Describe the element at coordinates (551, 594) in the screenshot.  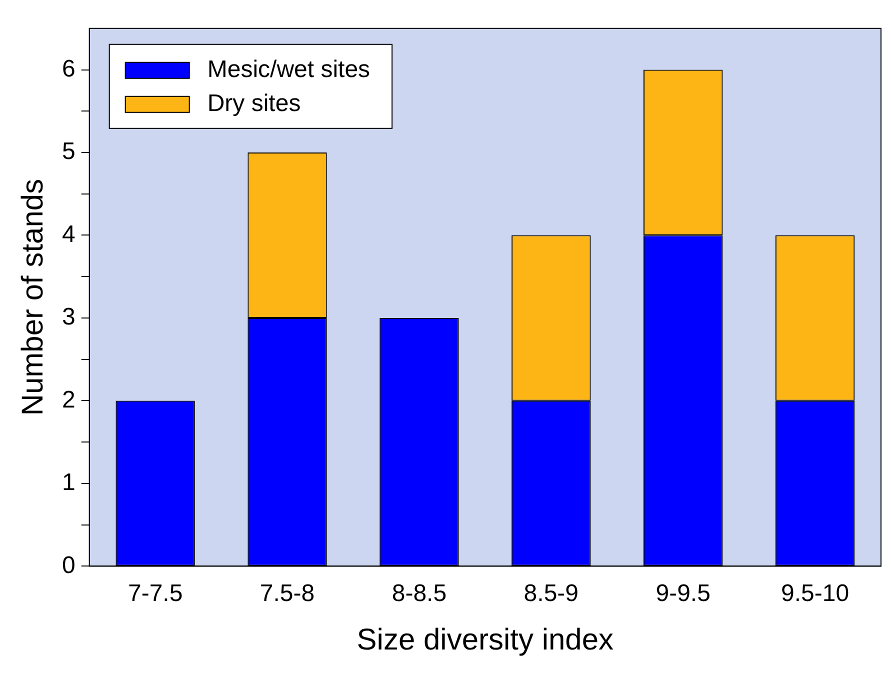
I see `x-tick-label: 8.5-9` at that location.